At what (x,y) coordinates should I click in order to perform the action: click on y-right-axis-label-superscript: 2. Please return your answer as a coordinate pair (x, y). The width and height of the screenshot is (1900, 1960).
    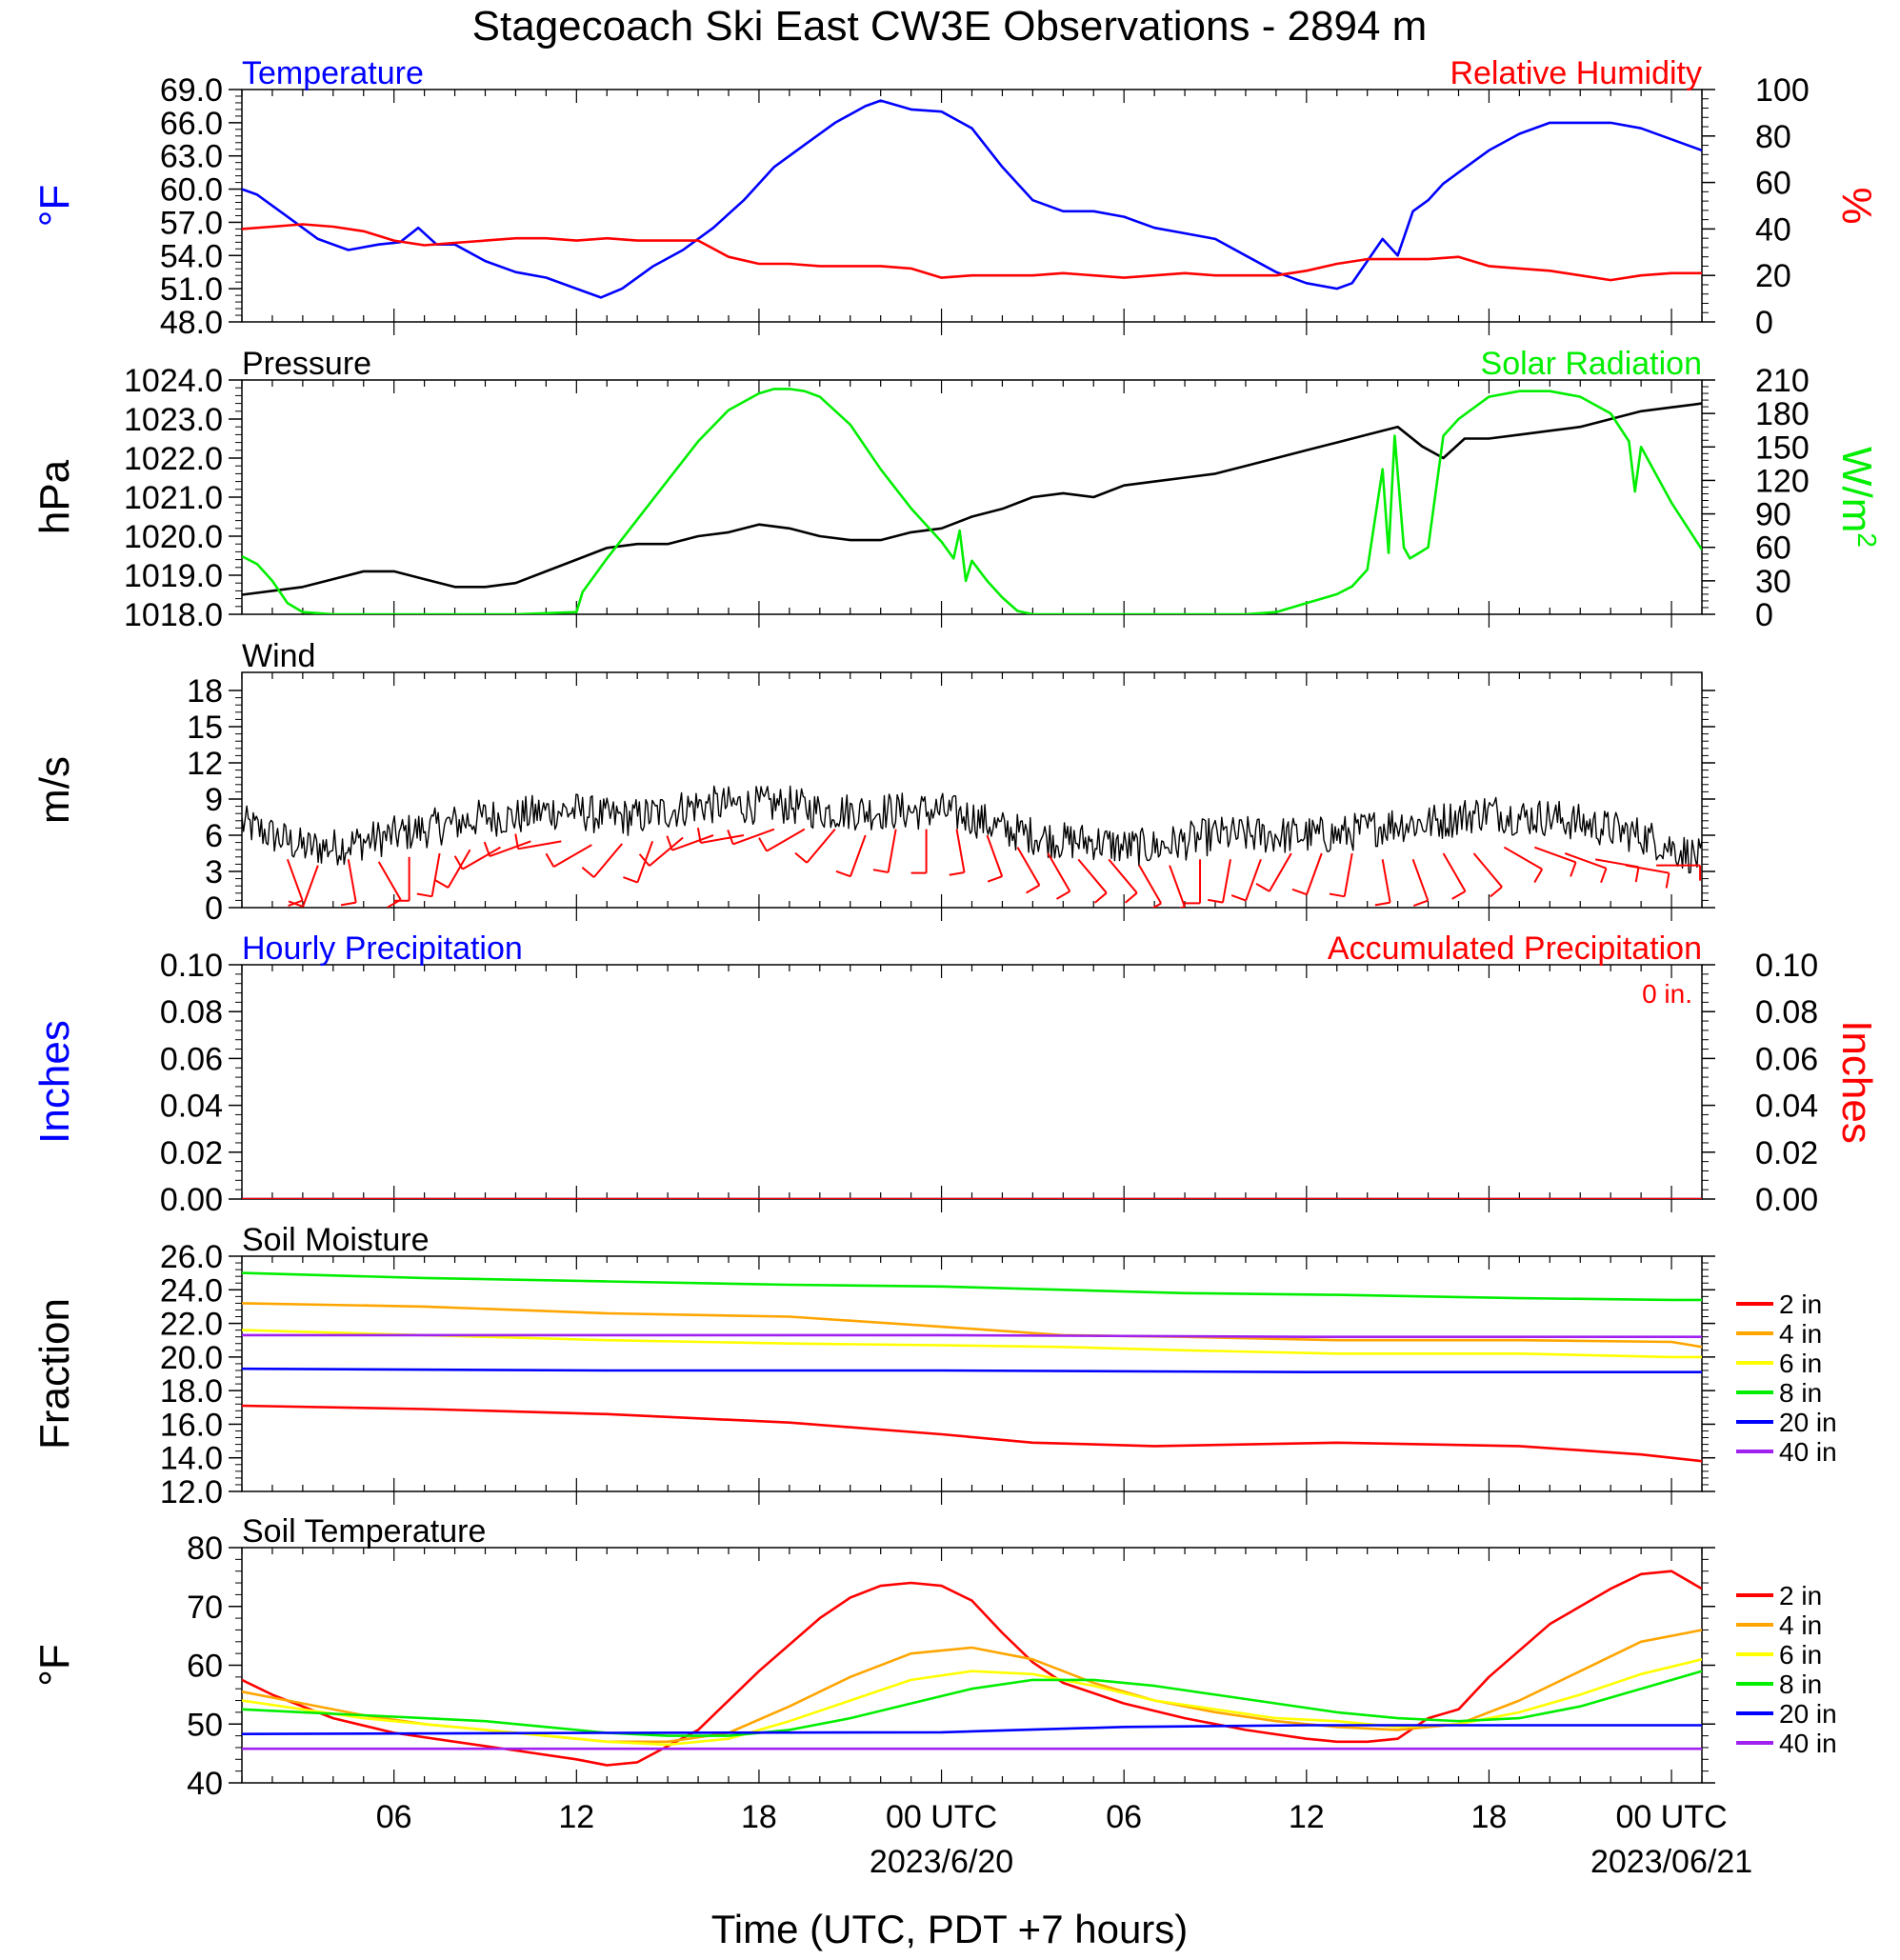
    Looking at the image, I should click on (1867, 540).